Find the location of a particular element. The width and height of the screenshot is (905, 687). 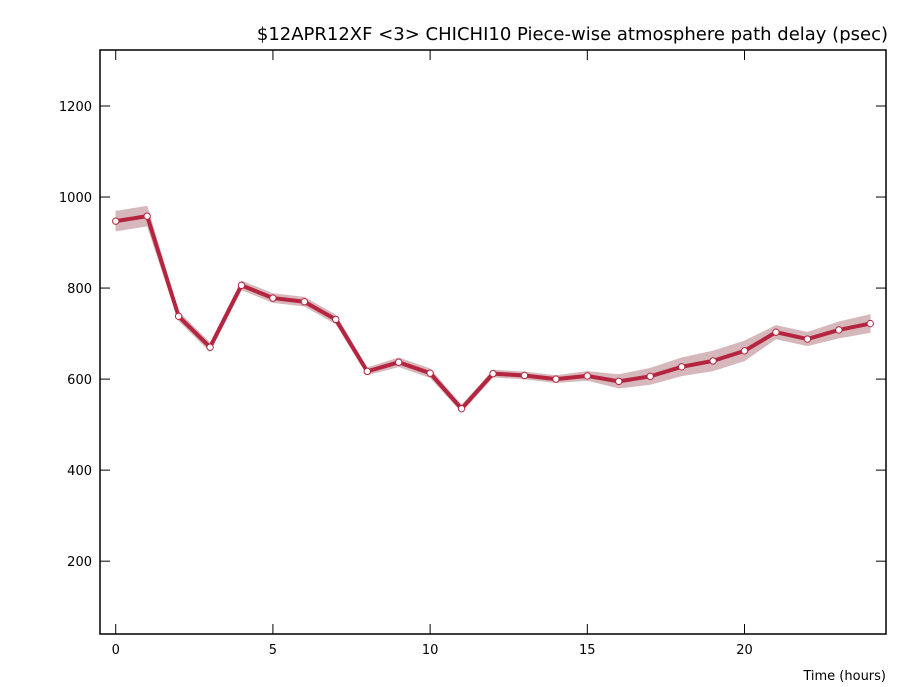

x-tick-label: 10 is located at coordinates (430, 650).